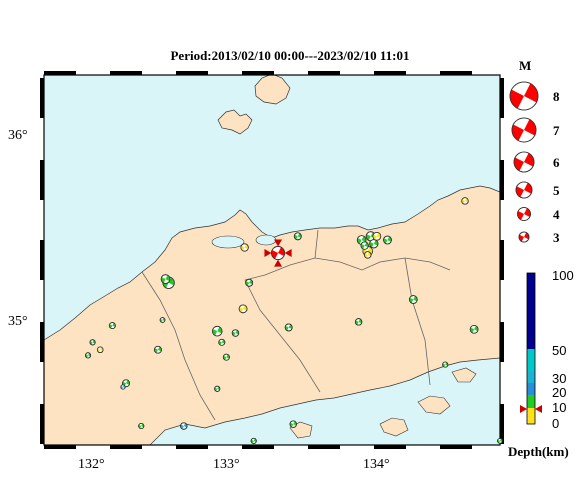 The image size is (580, 500). I want to click on main-shock-depth-marker, so click(531, 409).